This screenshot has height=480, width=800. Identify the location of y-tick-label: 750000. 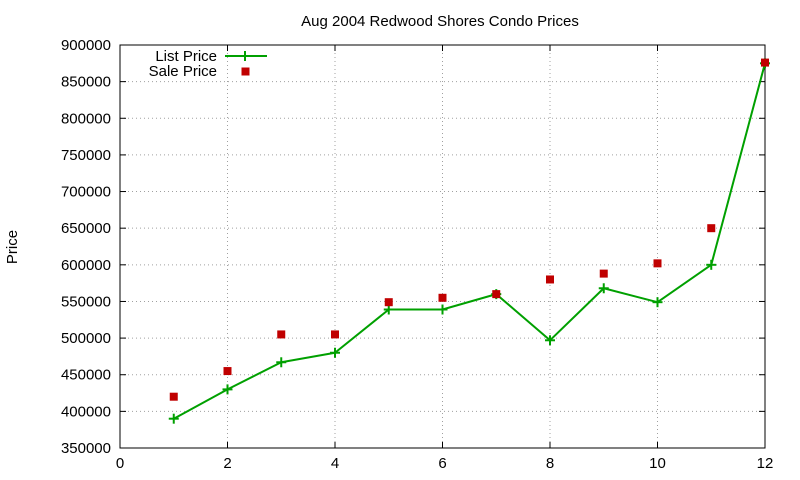
(86, 155).